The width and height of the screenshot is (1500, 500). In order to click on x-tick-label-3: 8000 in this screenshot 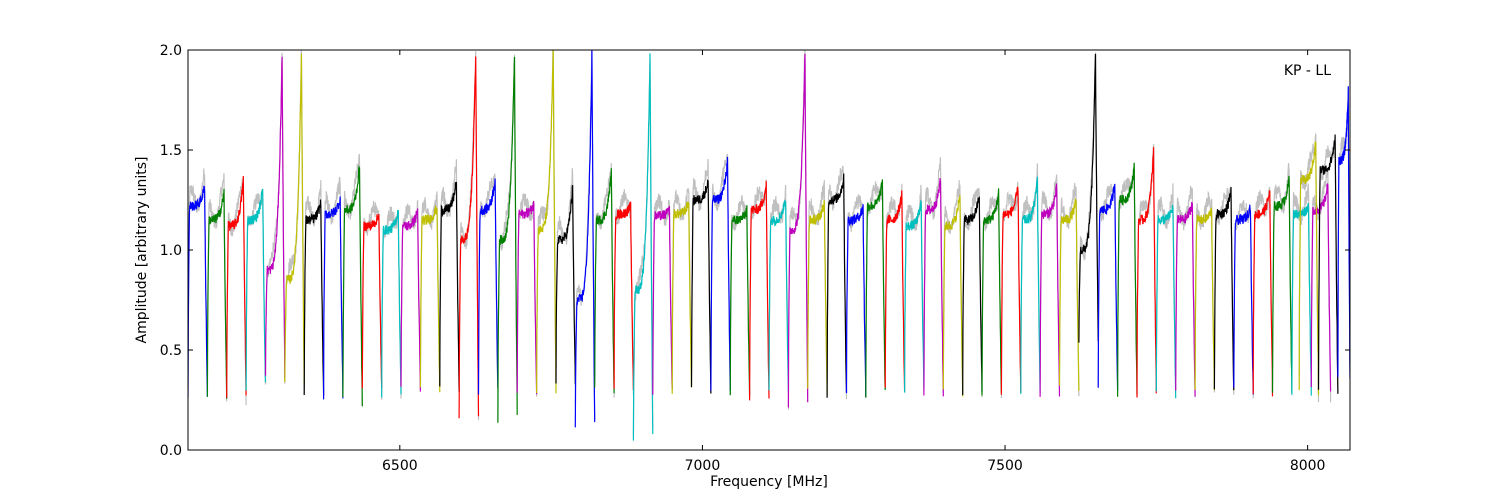, I will do `click(1308, 466)`.